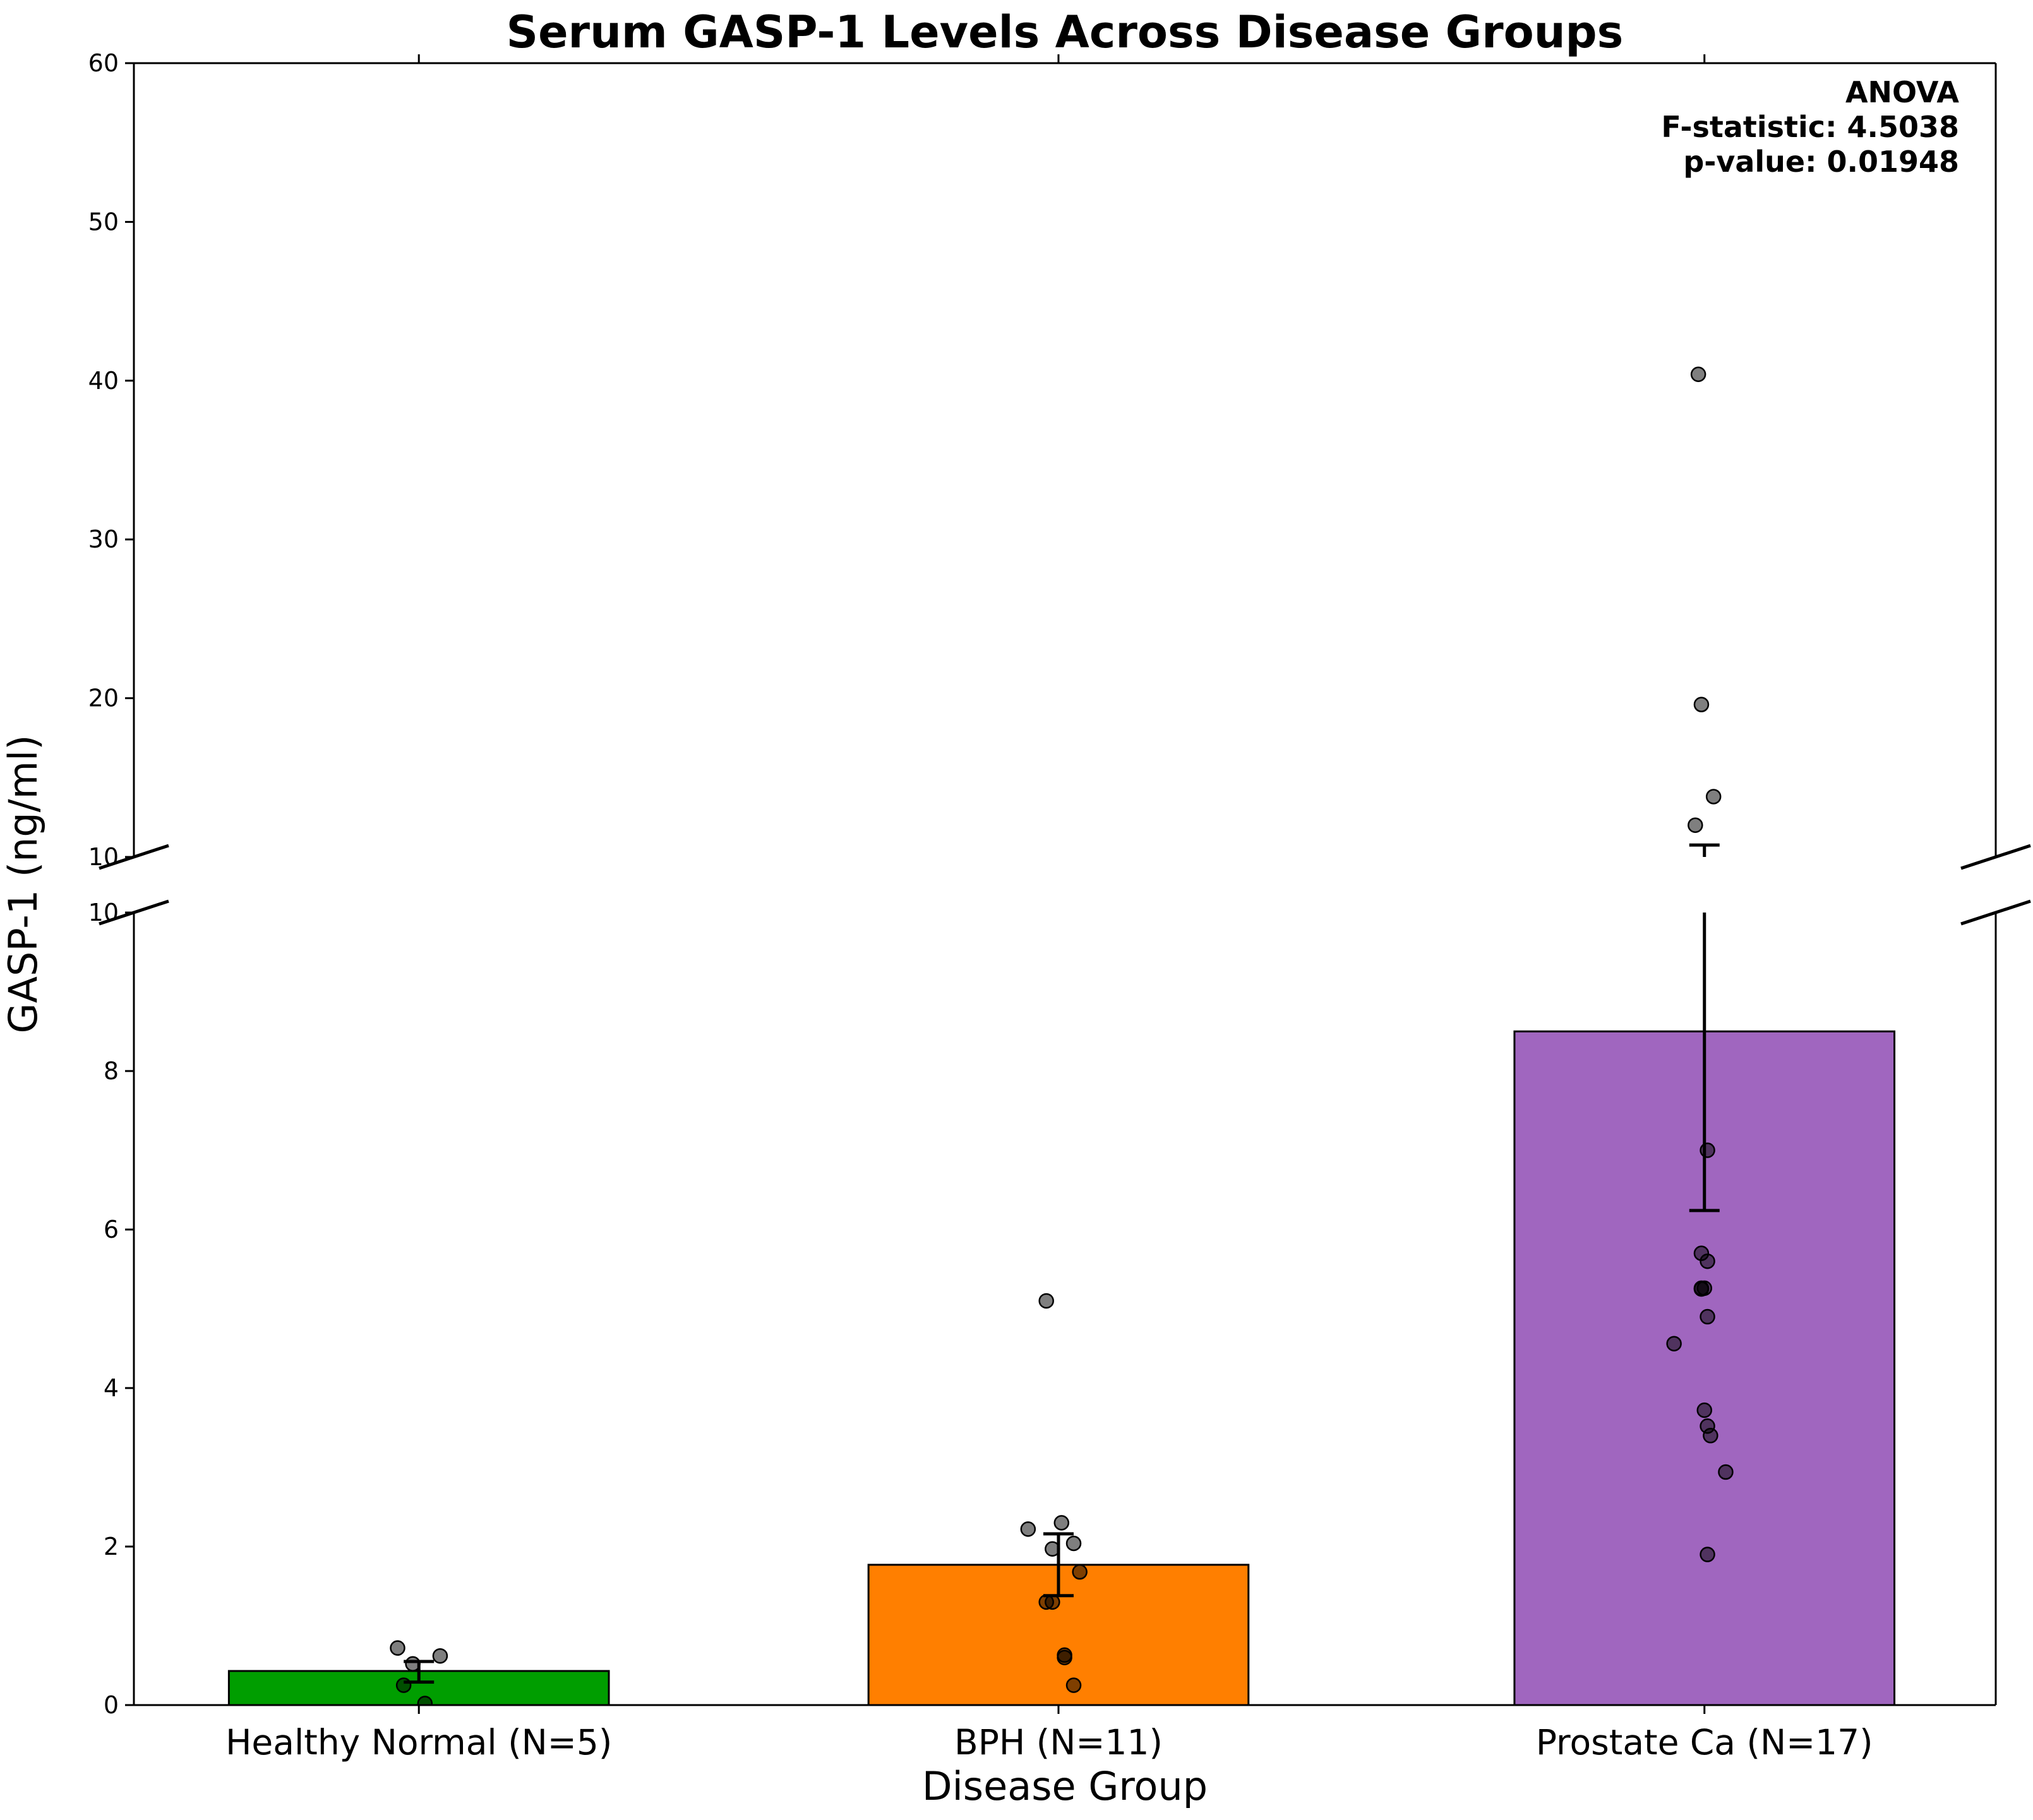  What do you see at coordinates (111, 1388) in the screenshot?
I see `lower-y-tick-label: 4` at bounding box center [111, 1388].